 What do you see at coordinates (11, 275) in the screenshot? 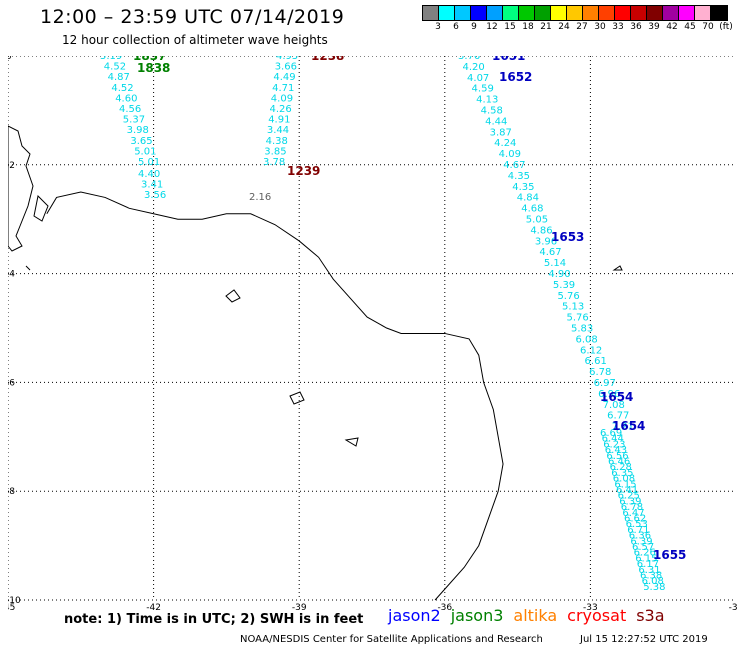
I see `lat-tick-label: -4` at bounding box center [11, 275].